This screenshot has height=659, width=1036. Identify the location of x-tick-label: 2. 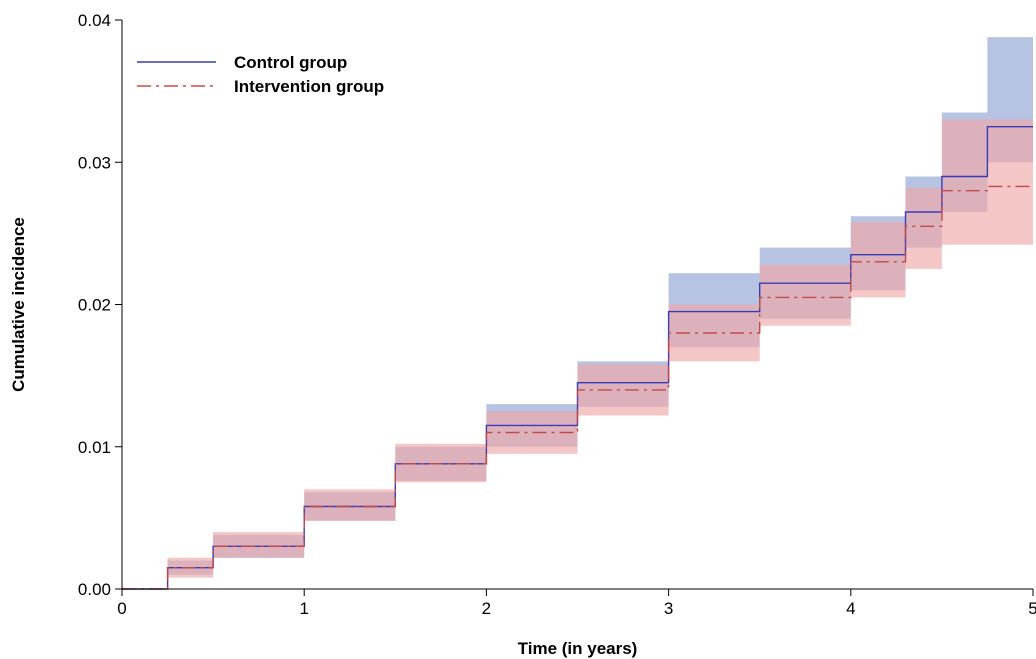
(486, 608).